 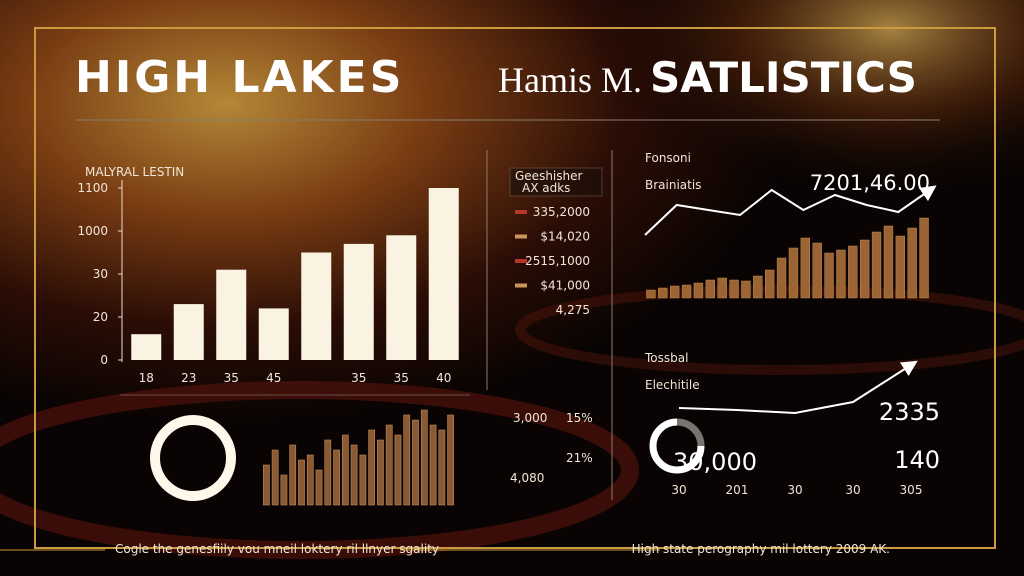 What do you see at coordinates (188, 378) in the screenshot?
I see `x-tick-label: 23` at bounding box center [188, 378].